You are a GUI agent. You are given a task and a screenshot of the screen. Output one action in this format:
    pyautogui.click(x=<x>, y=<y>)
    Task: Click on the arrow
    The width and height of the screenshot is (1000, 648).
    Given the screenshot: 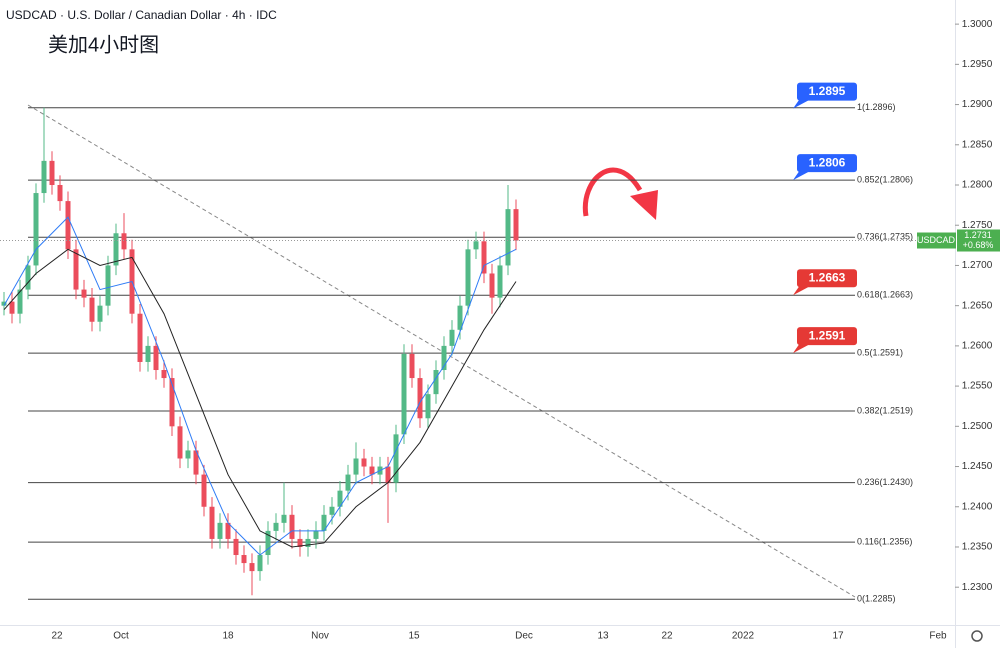 What is the action you would take?
    pyautogui.click(x=612, y=192)
    